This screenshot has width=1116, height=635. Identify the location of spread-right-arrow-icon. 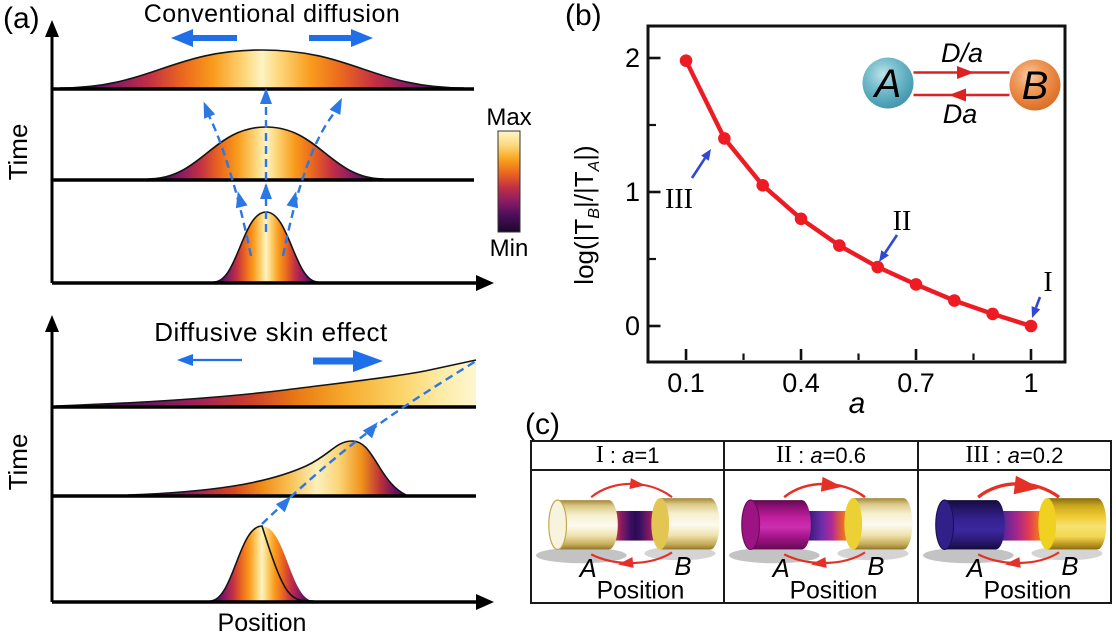
(341, 38).